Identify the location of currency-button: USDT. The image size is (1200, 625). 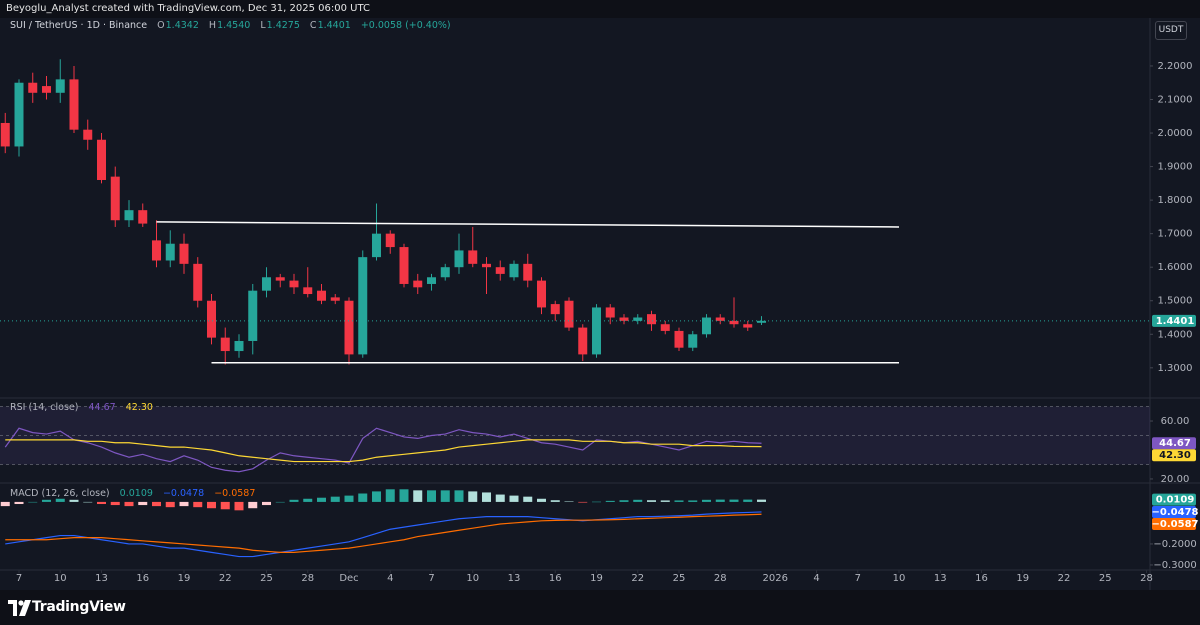
(1171, 30).